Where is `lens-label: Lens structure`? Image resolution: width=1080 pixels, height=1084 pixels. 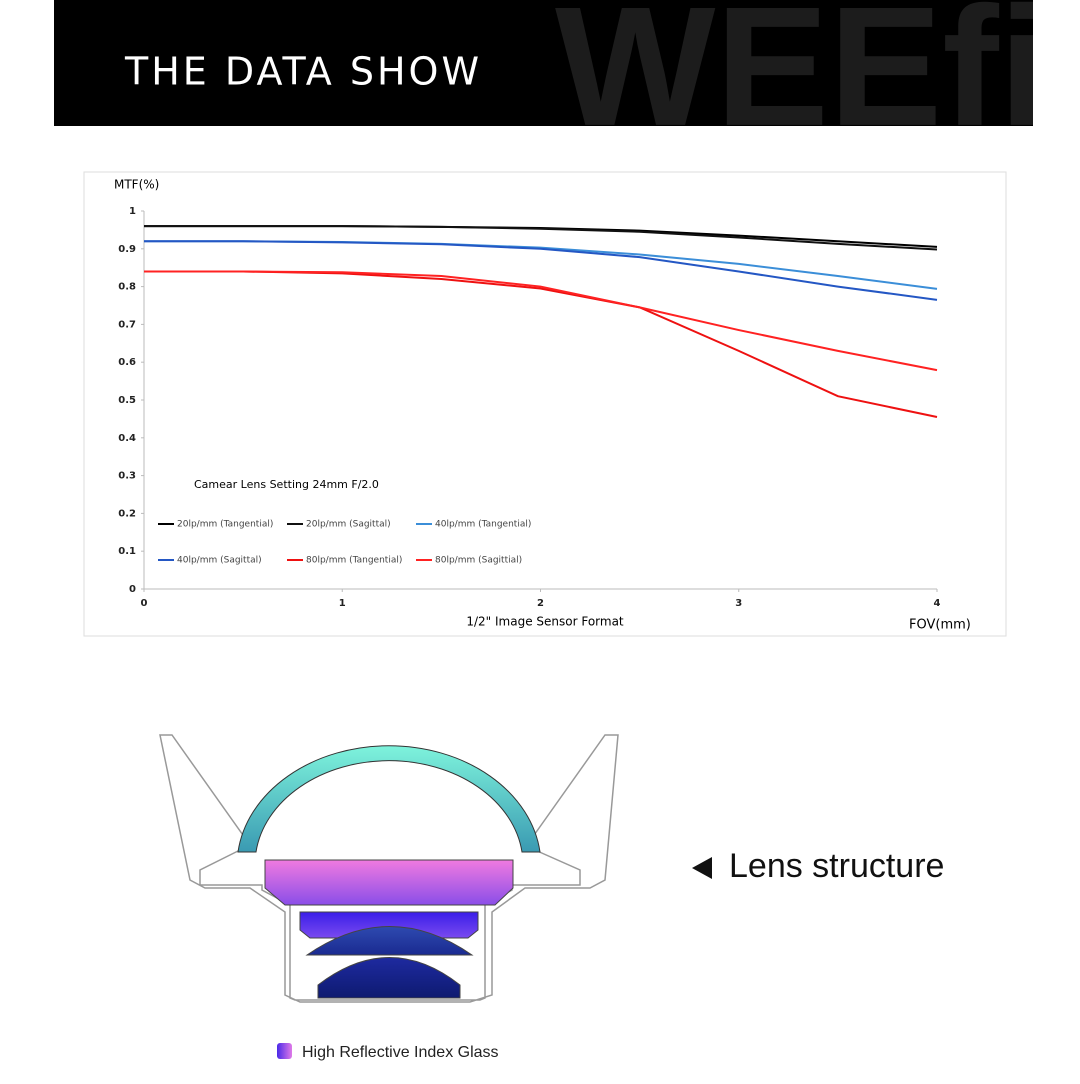
lens-label: Lens structure is located at coordinates (836, 866).